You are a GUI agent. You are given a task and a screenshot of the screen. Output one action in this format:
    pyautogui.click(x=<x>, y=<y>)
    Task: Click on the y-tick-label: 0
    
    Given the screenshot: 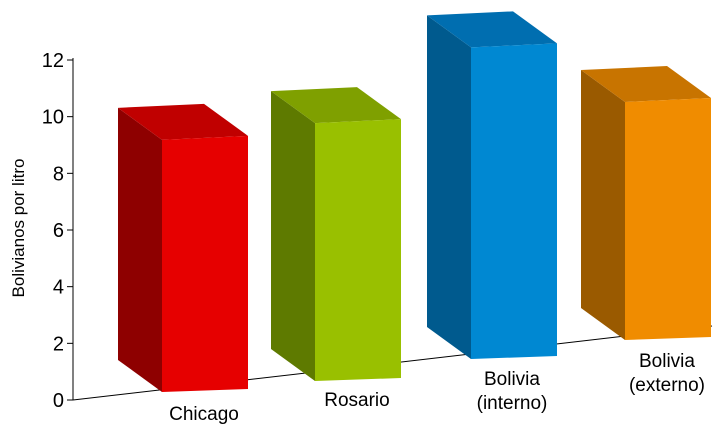 What is the action you would take?
    pyautogui.click(x=58, y=401)
    